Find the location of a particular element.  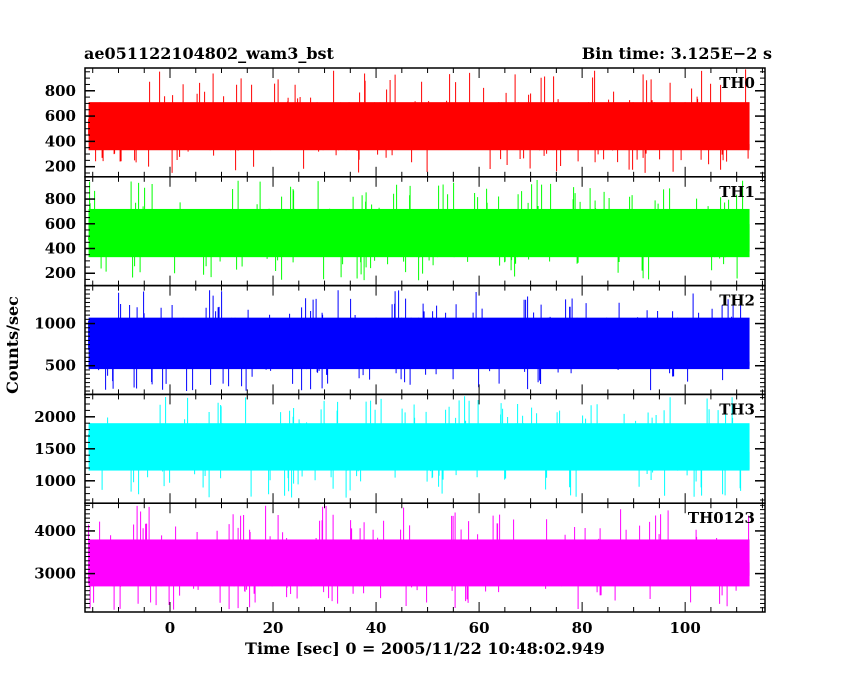

light-curve-core-th0123 is located at coordinates (419, 563).